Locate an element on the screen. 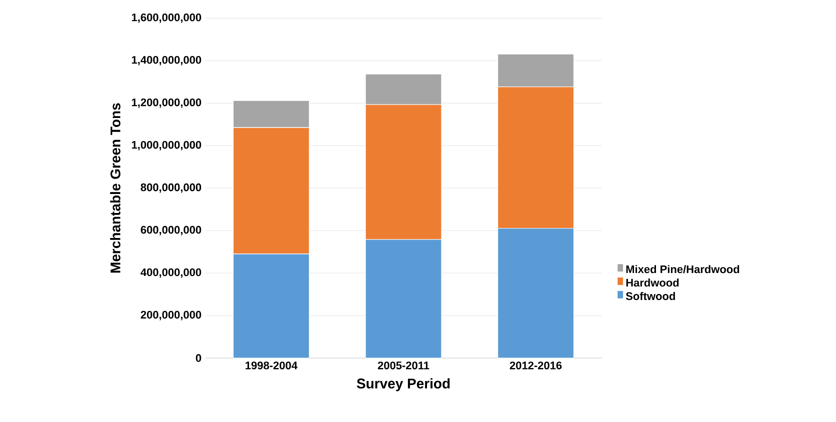  x-tick-label: 2005-2011 is located at coordinates (404, 365).